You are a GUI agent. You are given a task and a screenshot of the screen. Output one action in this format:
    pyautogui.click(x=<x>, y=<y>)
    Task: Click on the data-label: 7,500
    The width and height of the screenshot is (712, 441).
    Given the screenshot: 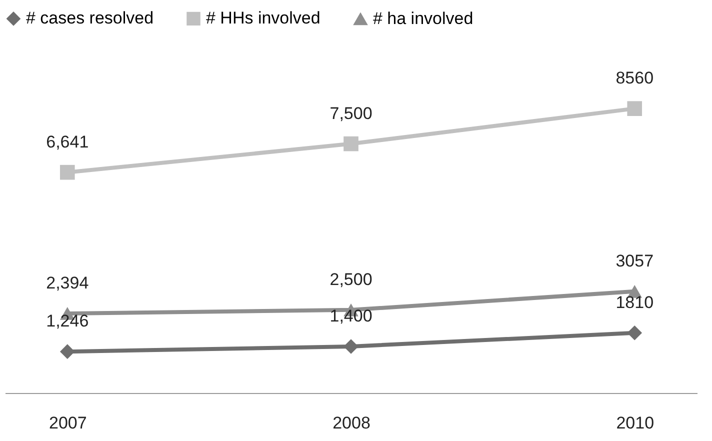 What is the action you would take?
    pyautogui.click(x=351, y=113)
    